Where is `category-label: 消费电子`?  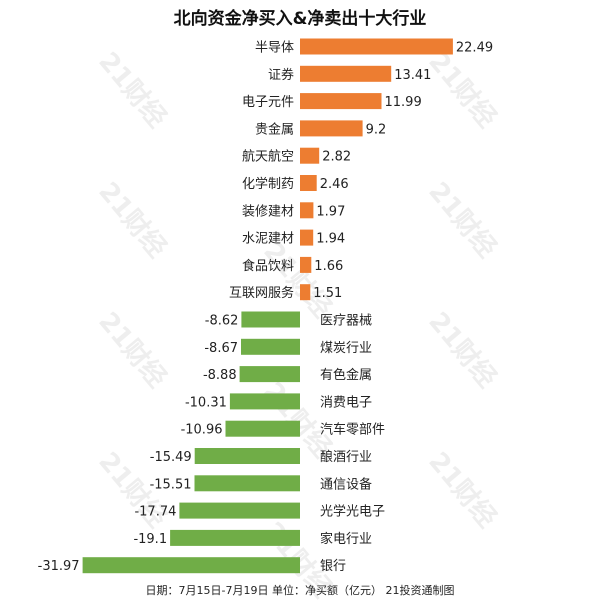
category-label: 消费电子 is located at coordinates (346, 402).